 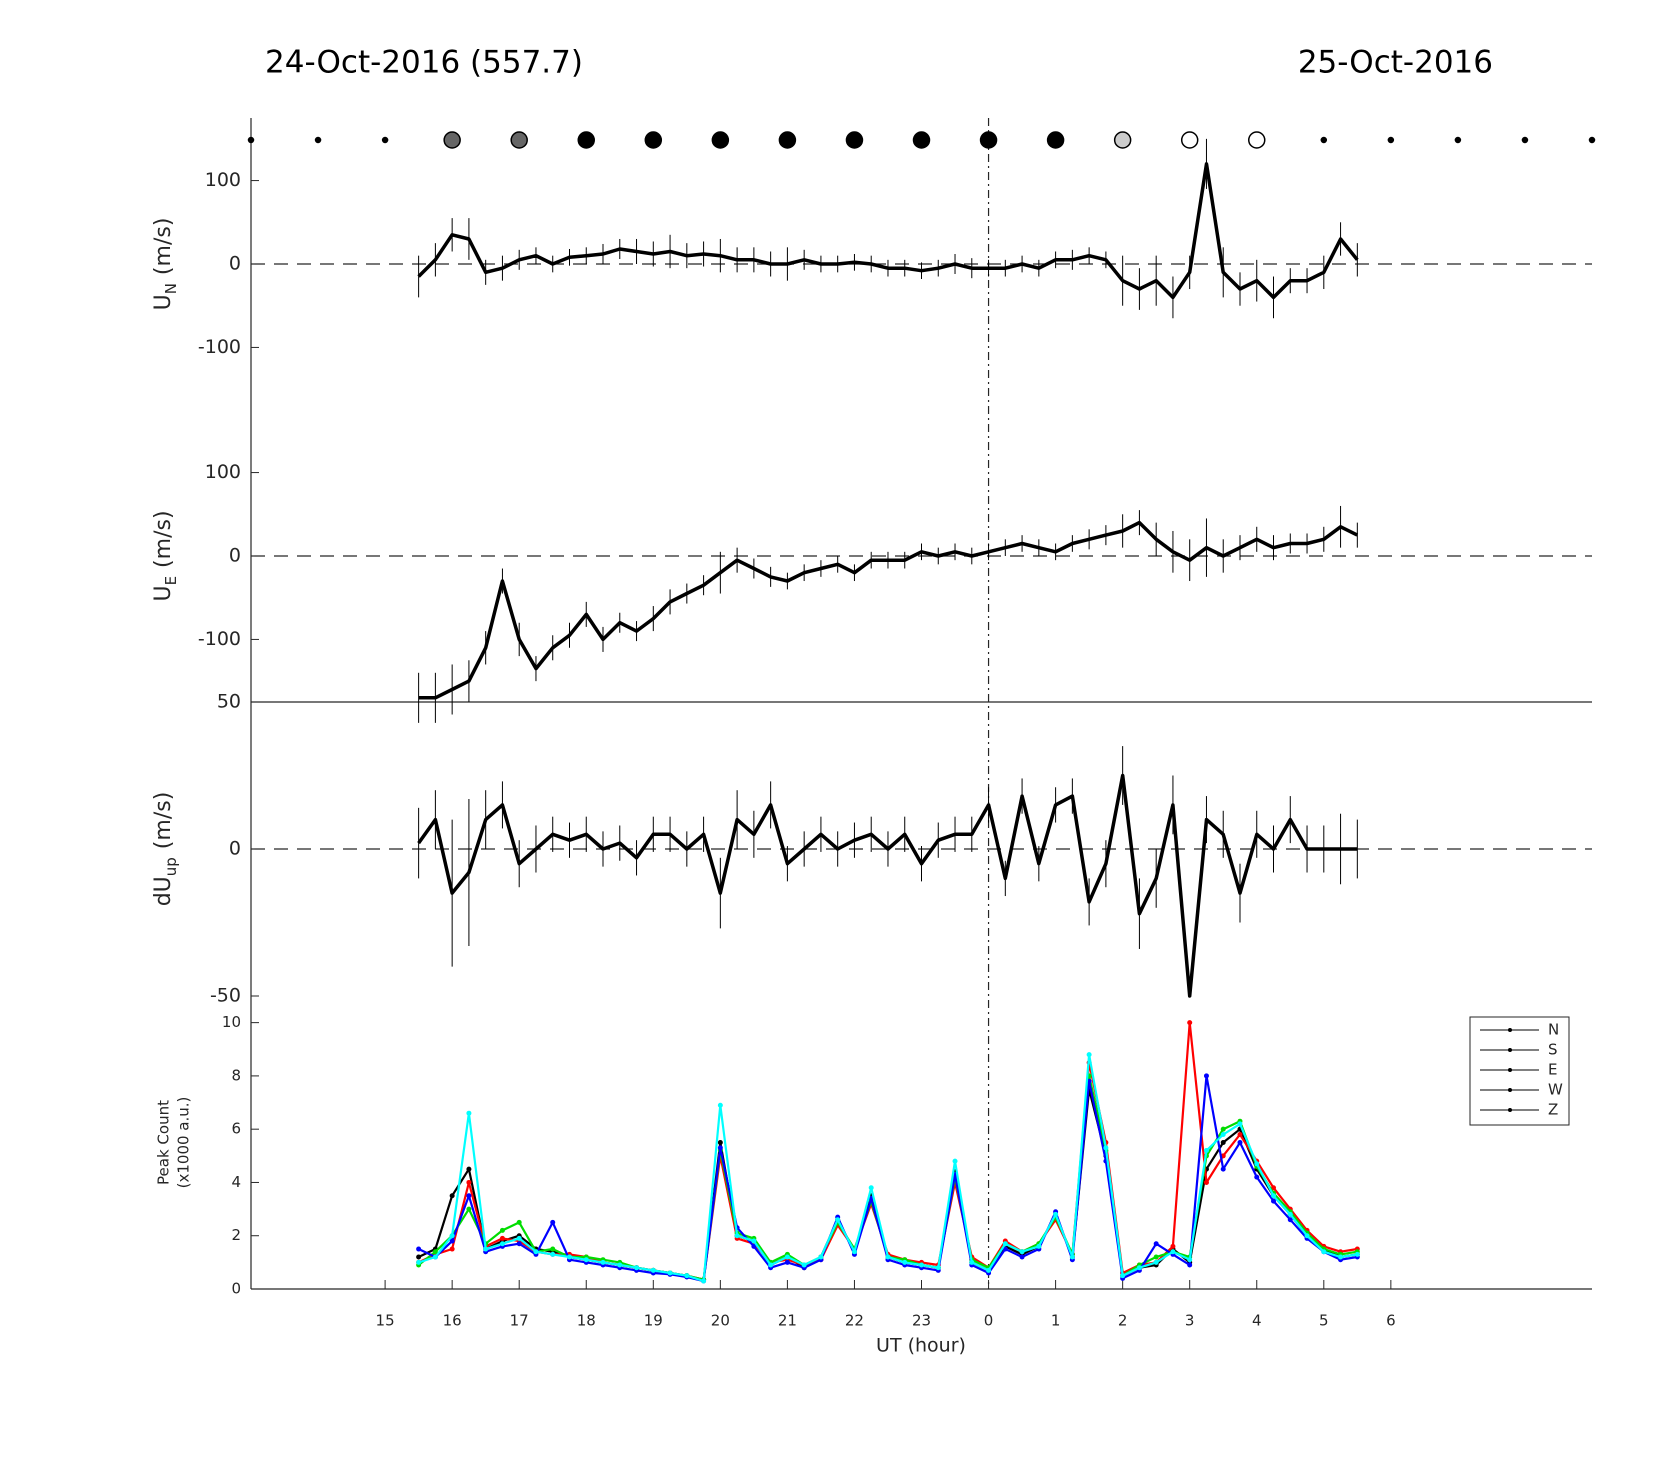 What do you see at coordinates (1391, 1321) in the screenshot?
I see `x-tick-label: 6` at bounding box center [1391, 1321].